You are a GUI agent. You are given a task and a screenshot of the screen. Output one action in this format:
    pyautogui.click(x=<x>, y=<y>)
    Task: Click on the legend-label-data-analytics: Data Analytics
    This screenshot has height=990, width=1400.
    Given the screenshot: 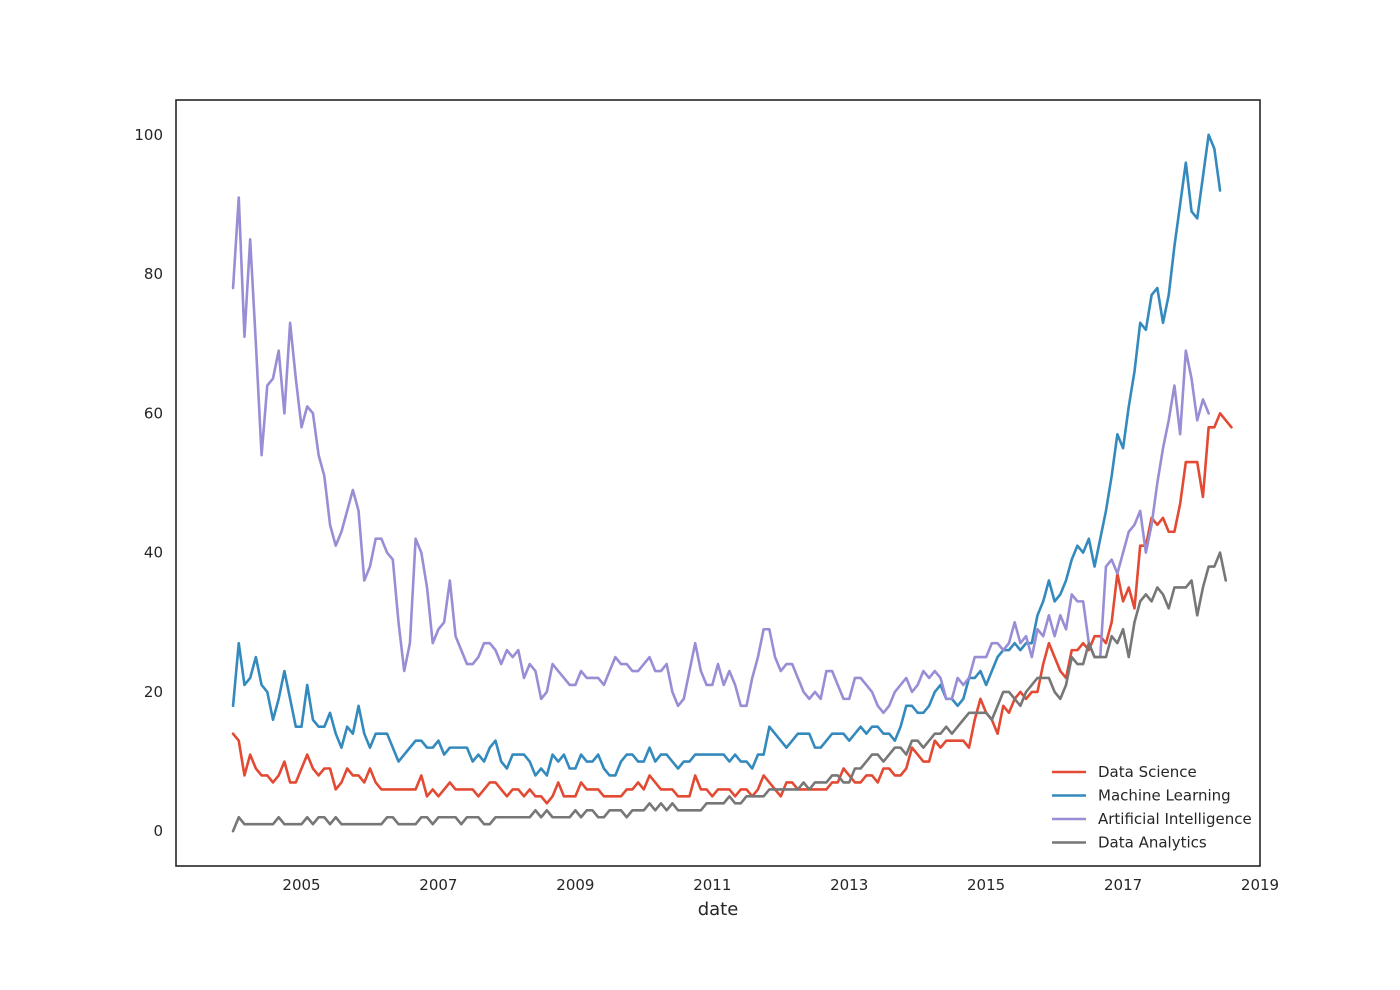 What is the action you would take?
    pyautogui.click(x=1152, y=843)
    